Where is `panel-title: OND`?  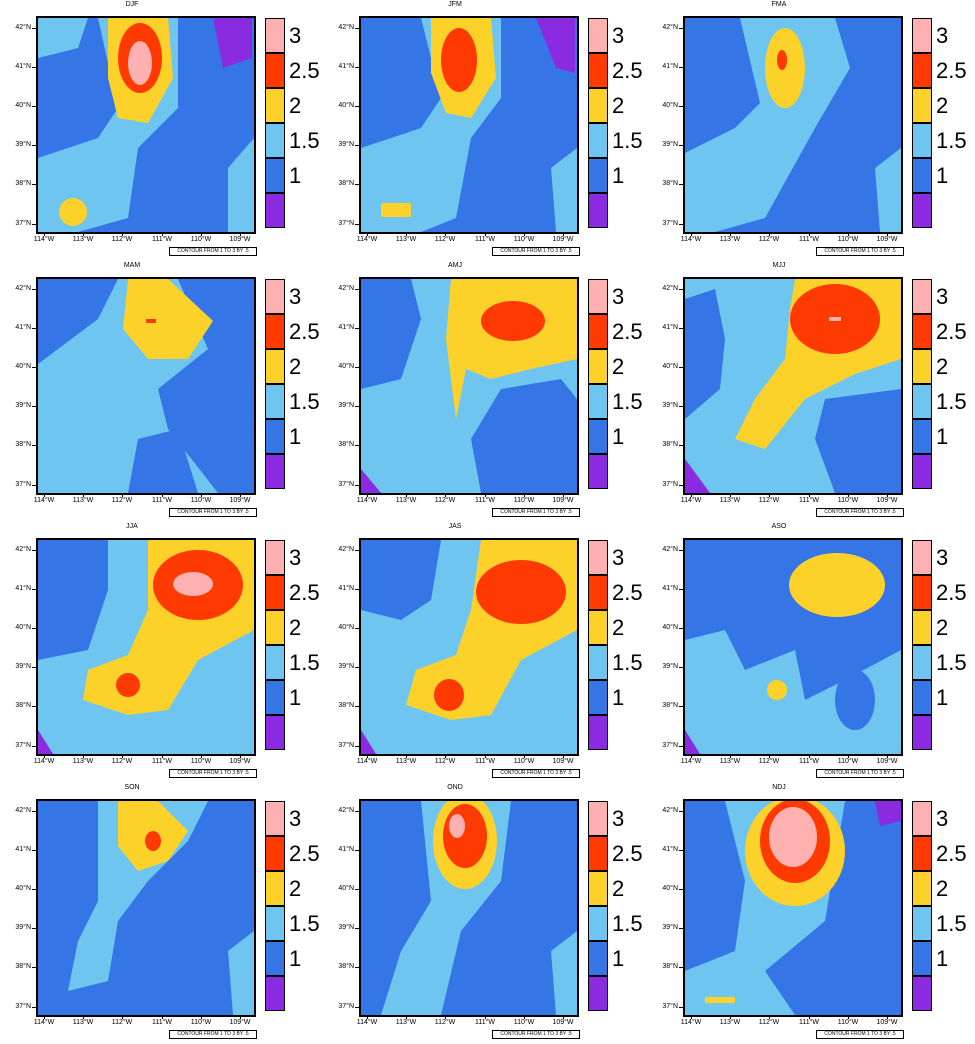
panel-title: OND is located at coordinates (455, 787).